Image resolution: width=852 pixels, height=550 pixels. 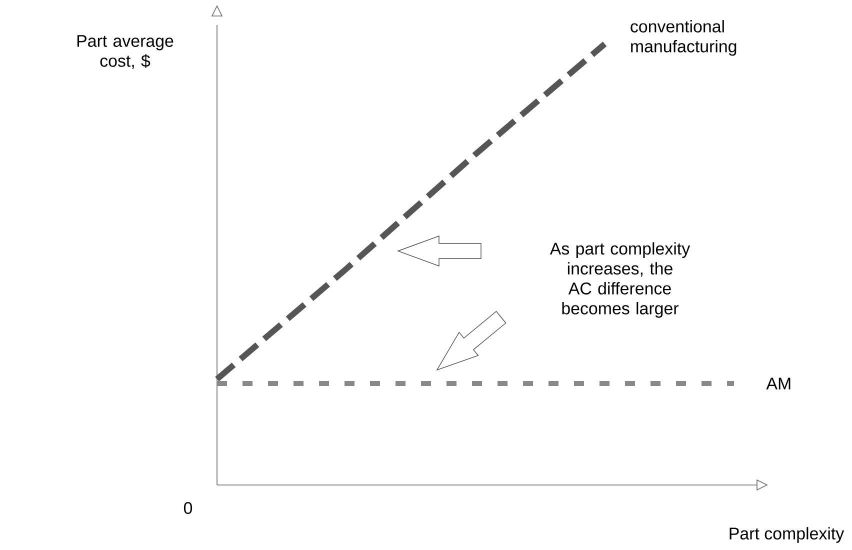 I want to click on x-axis-title: Part complexity, so click(x=787, y=535).